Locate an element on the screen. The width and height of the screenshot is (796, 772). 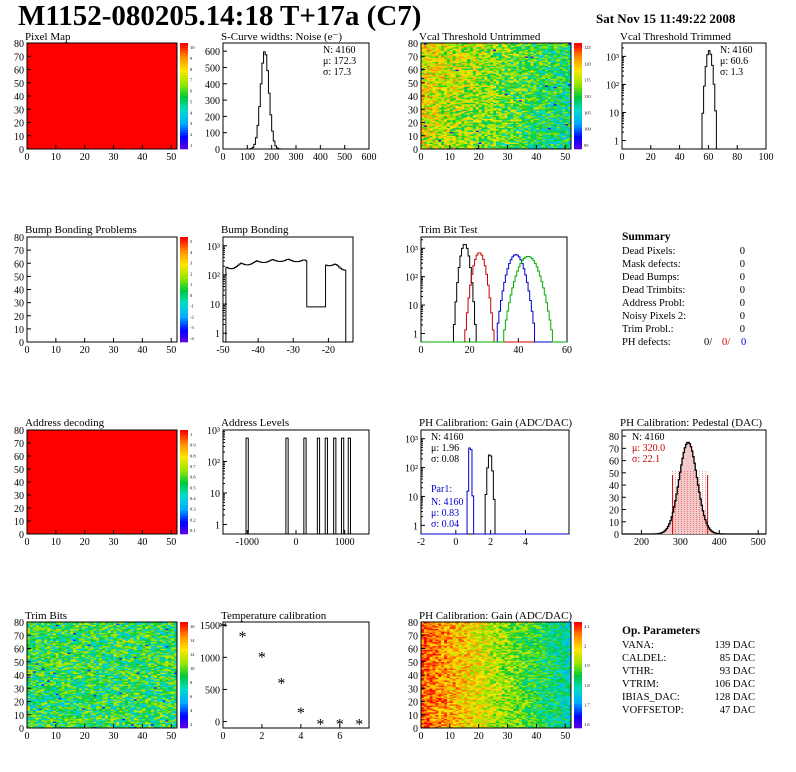
x-tick-label: 0 is located at coordinates (622, 157).